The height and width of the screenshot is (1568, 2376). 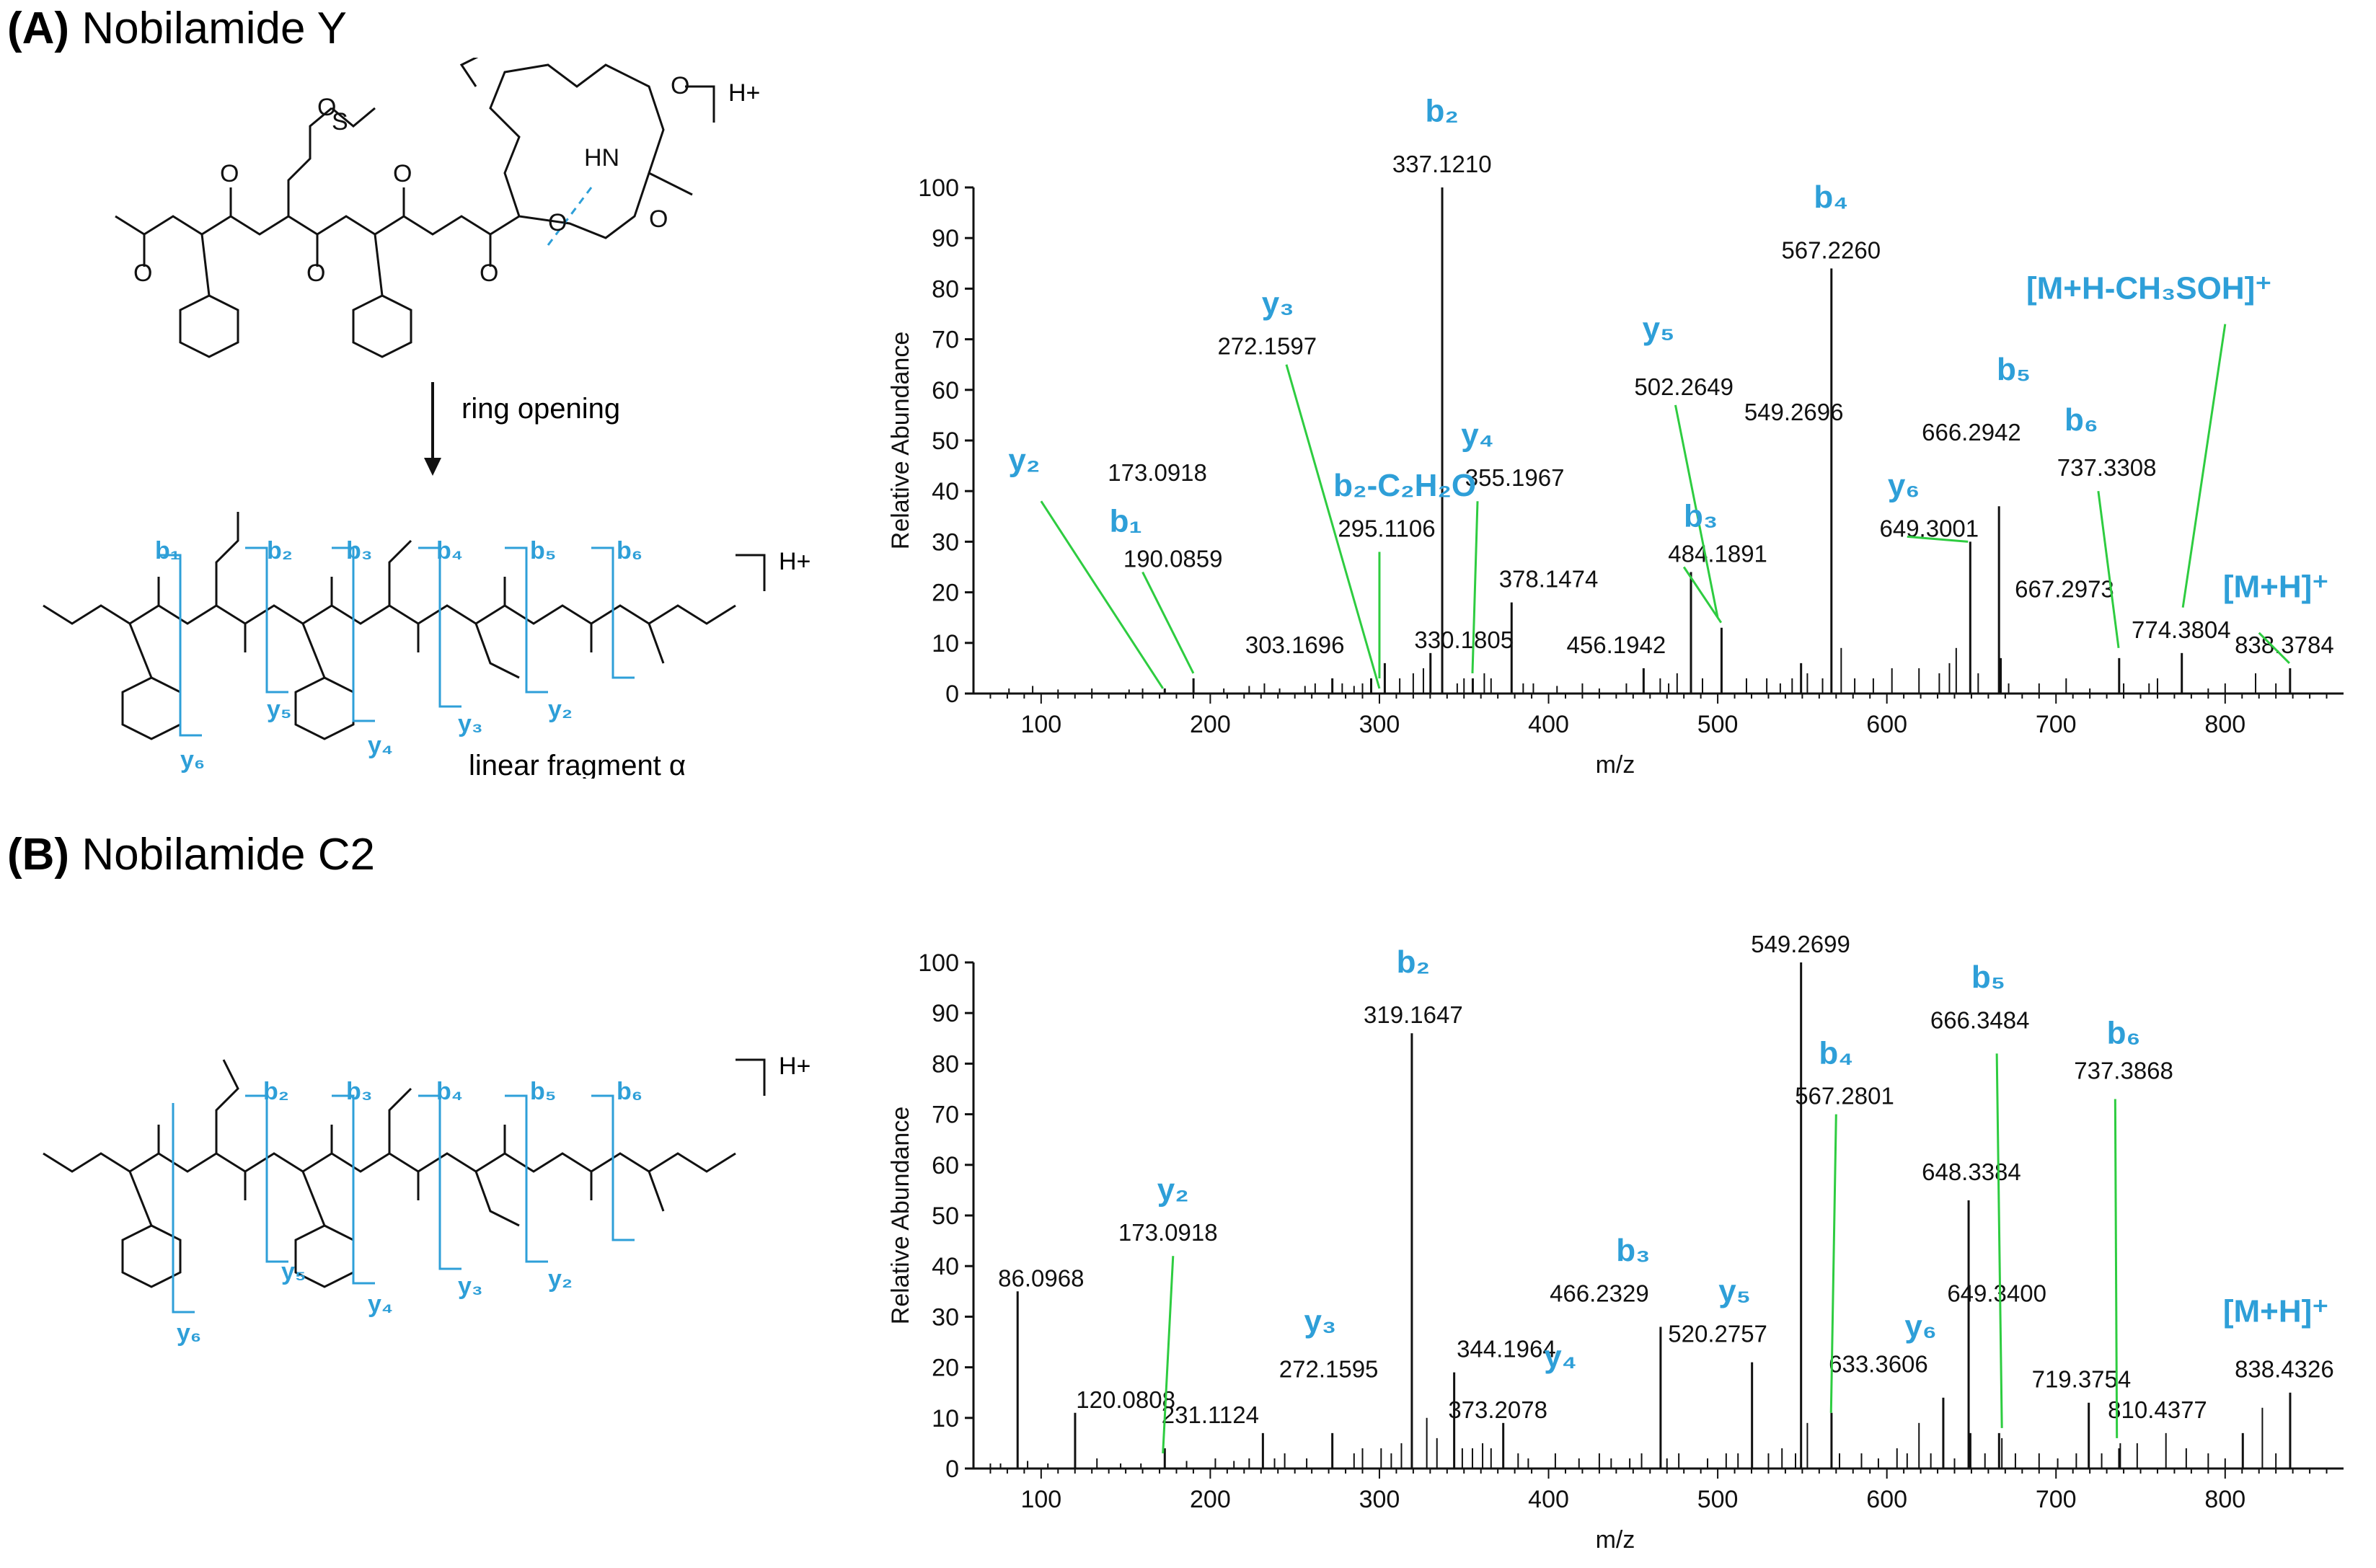 I want to click on peak-label-810.4377: 810.4377, so click(x=2157, y=1409).